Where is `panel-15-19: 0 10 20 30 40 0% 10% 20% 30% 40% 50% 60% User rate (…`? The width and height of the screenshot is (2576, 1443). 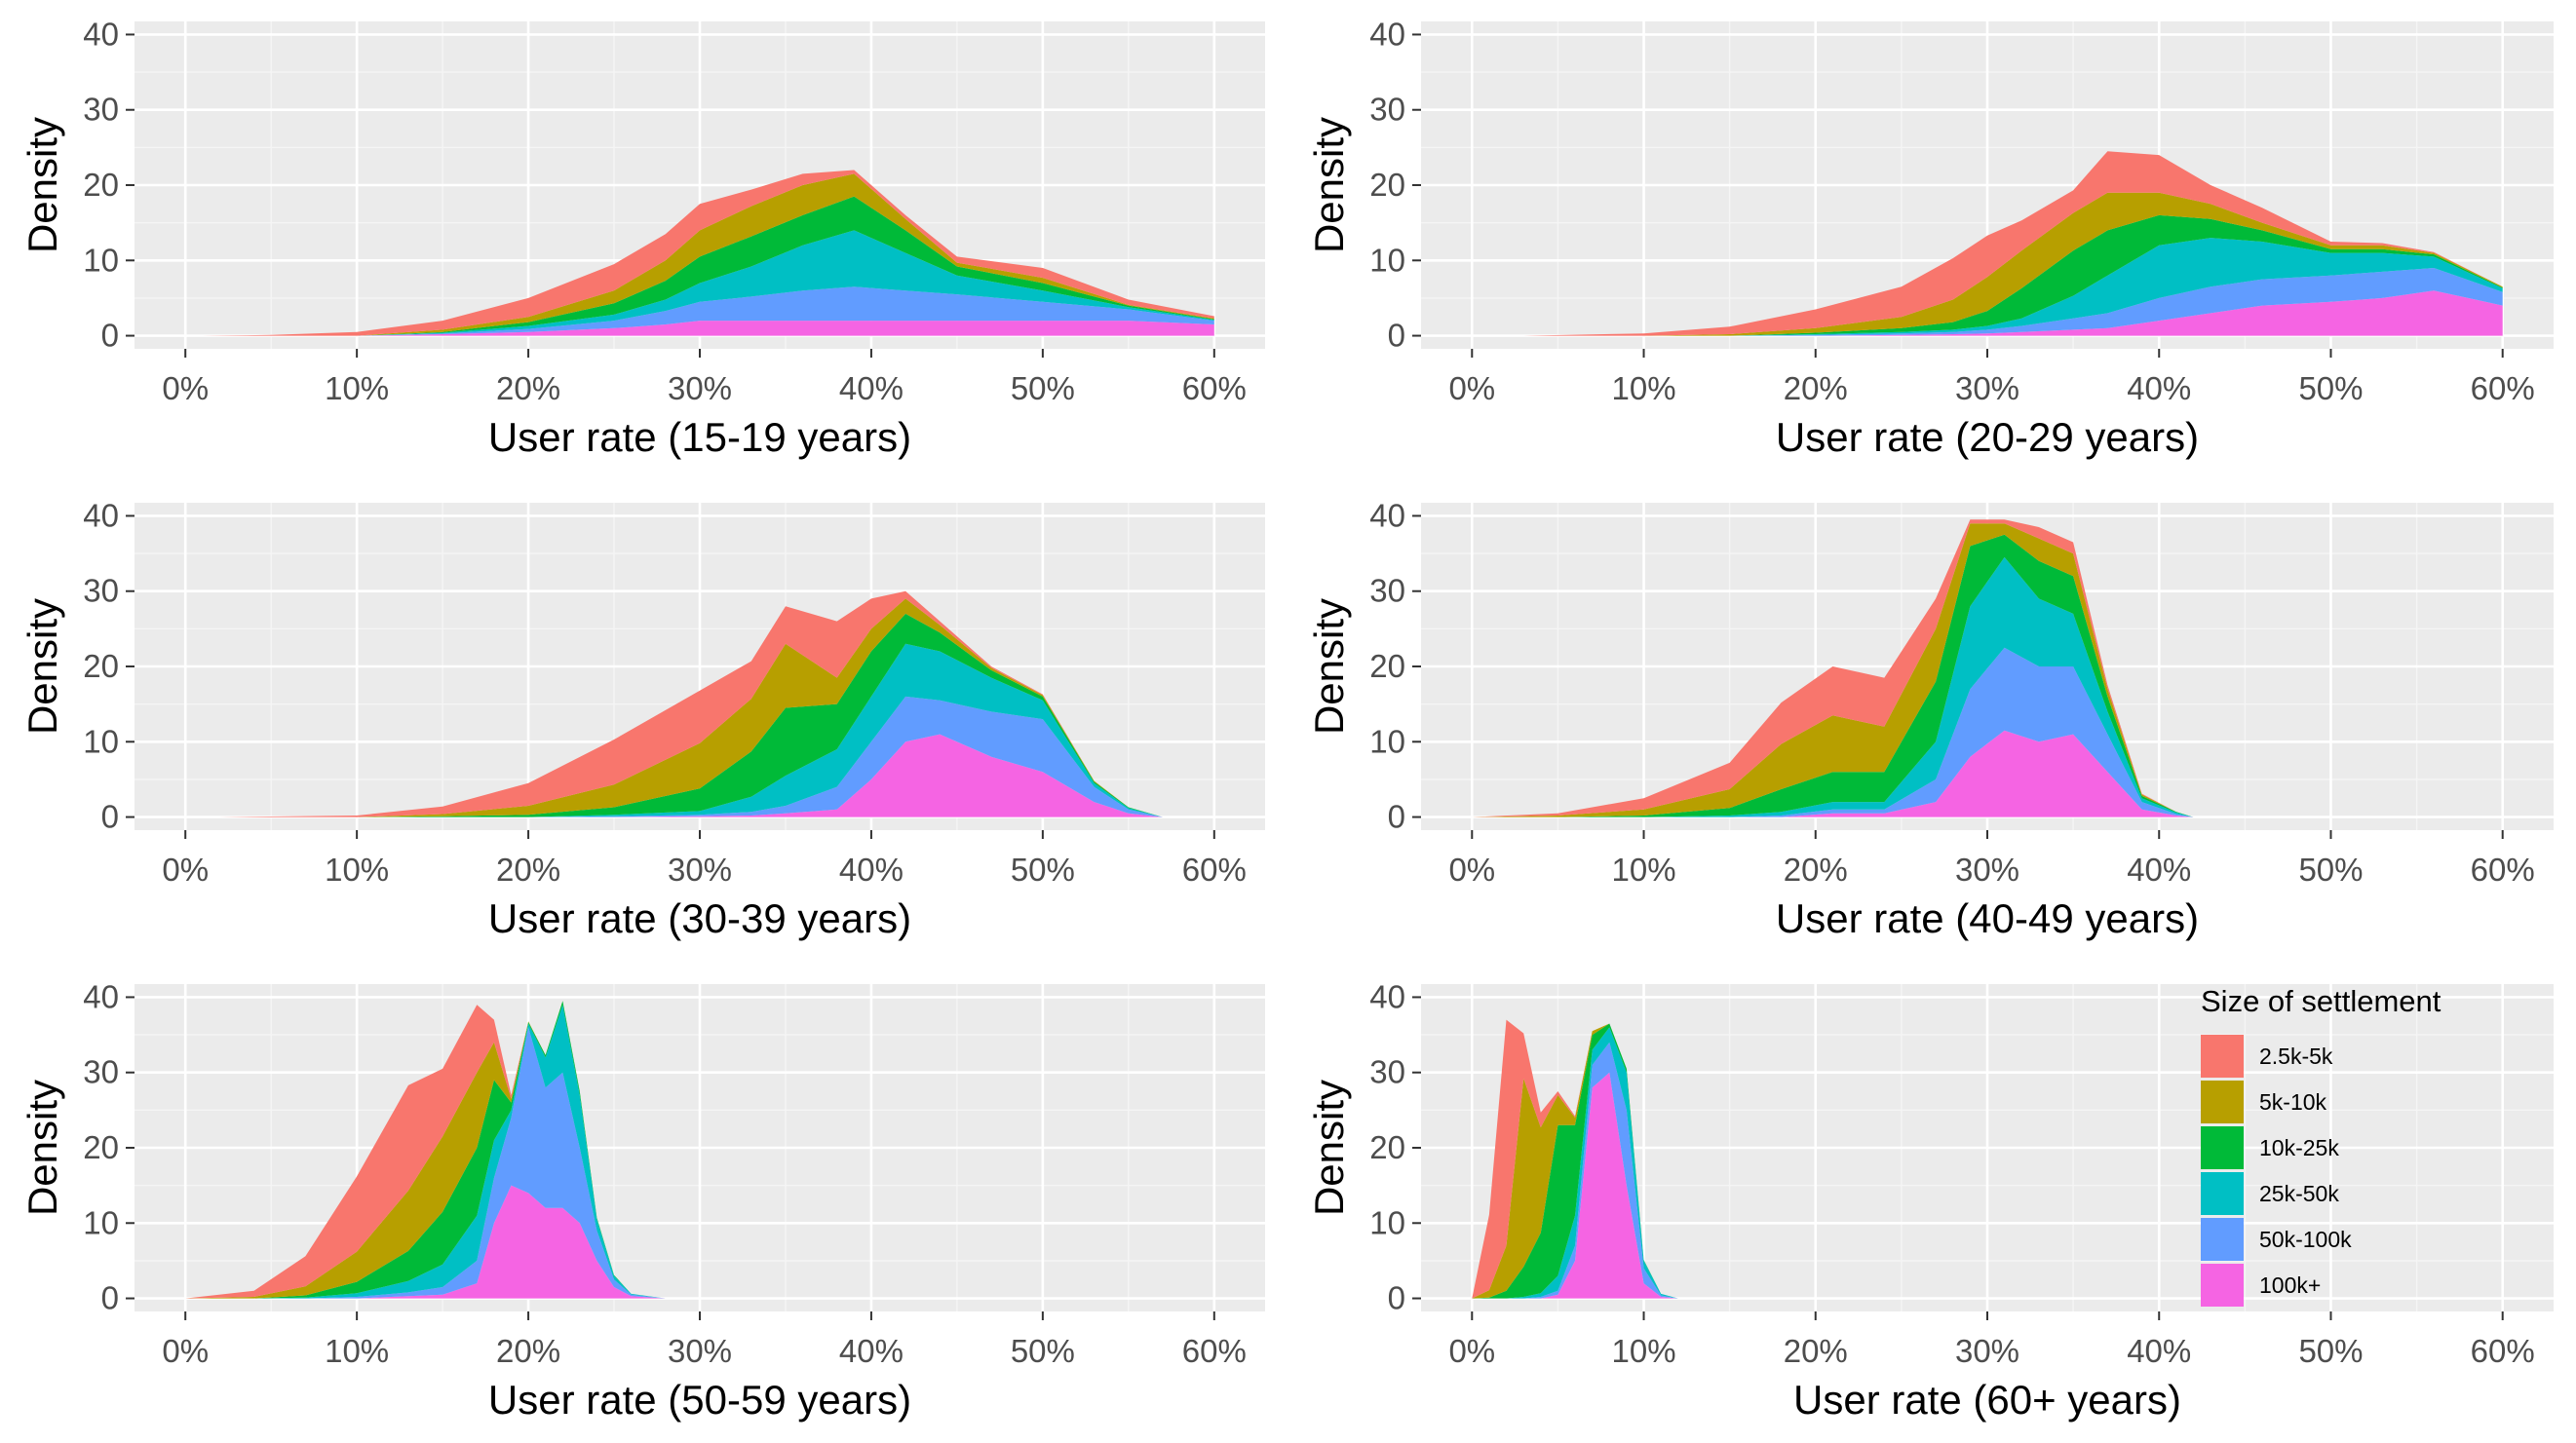 panel-15-19: 0 10 20 30 40 0% 10% 20% 30% 40% 50% 60% User rate (… is located at coordinates (642, 238).